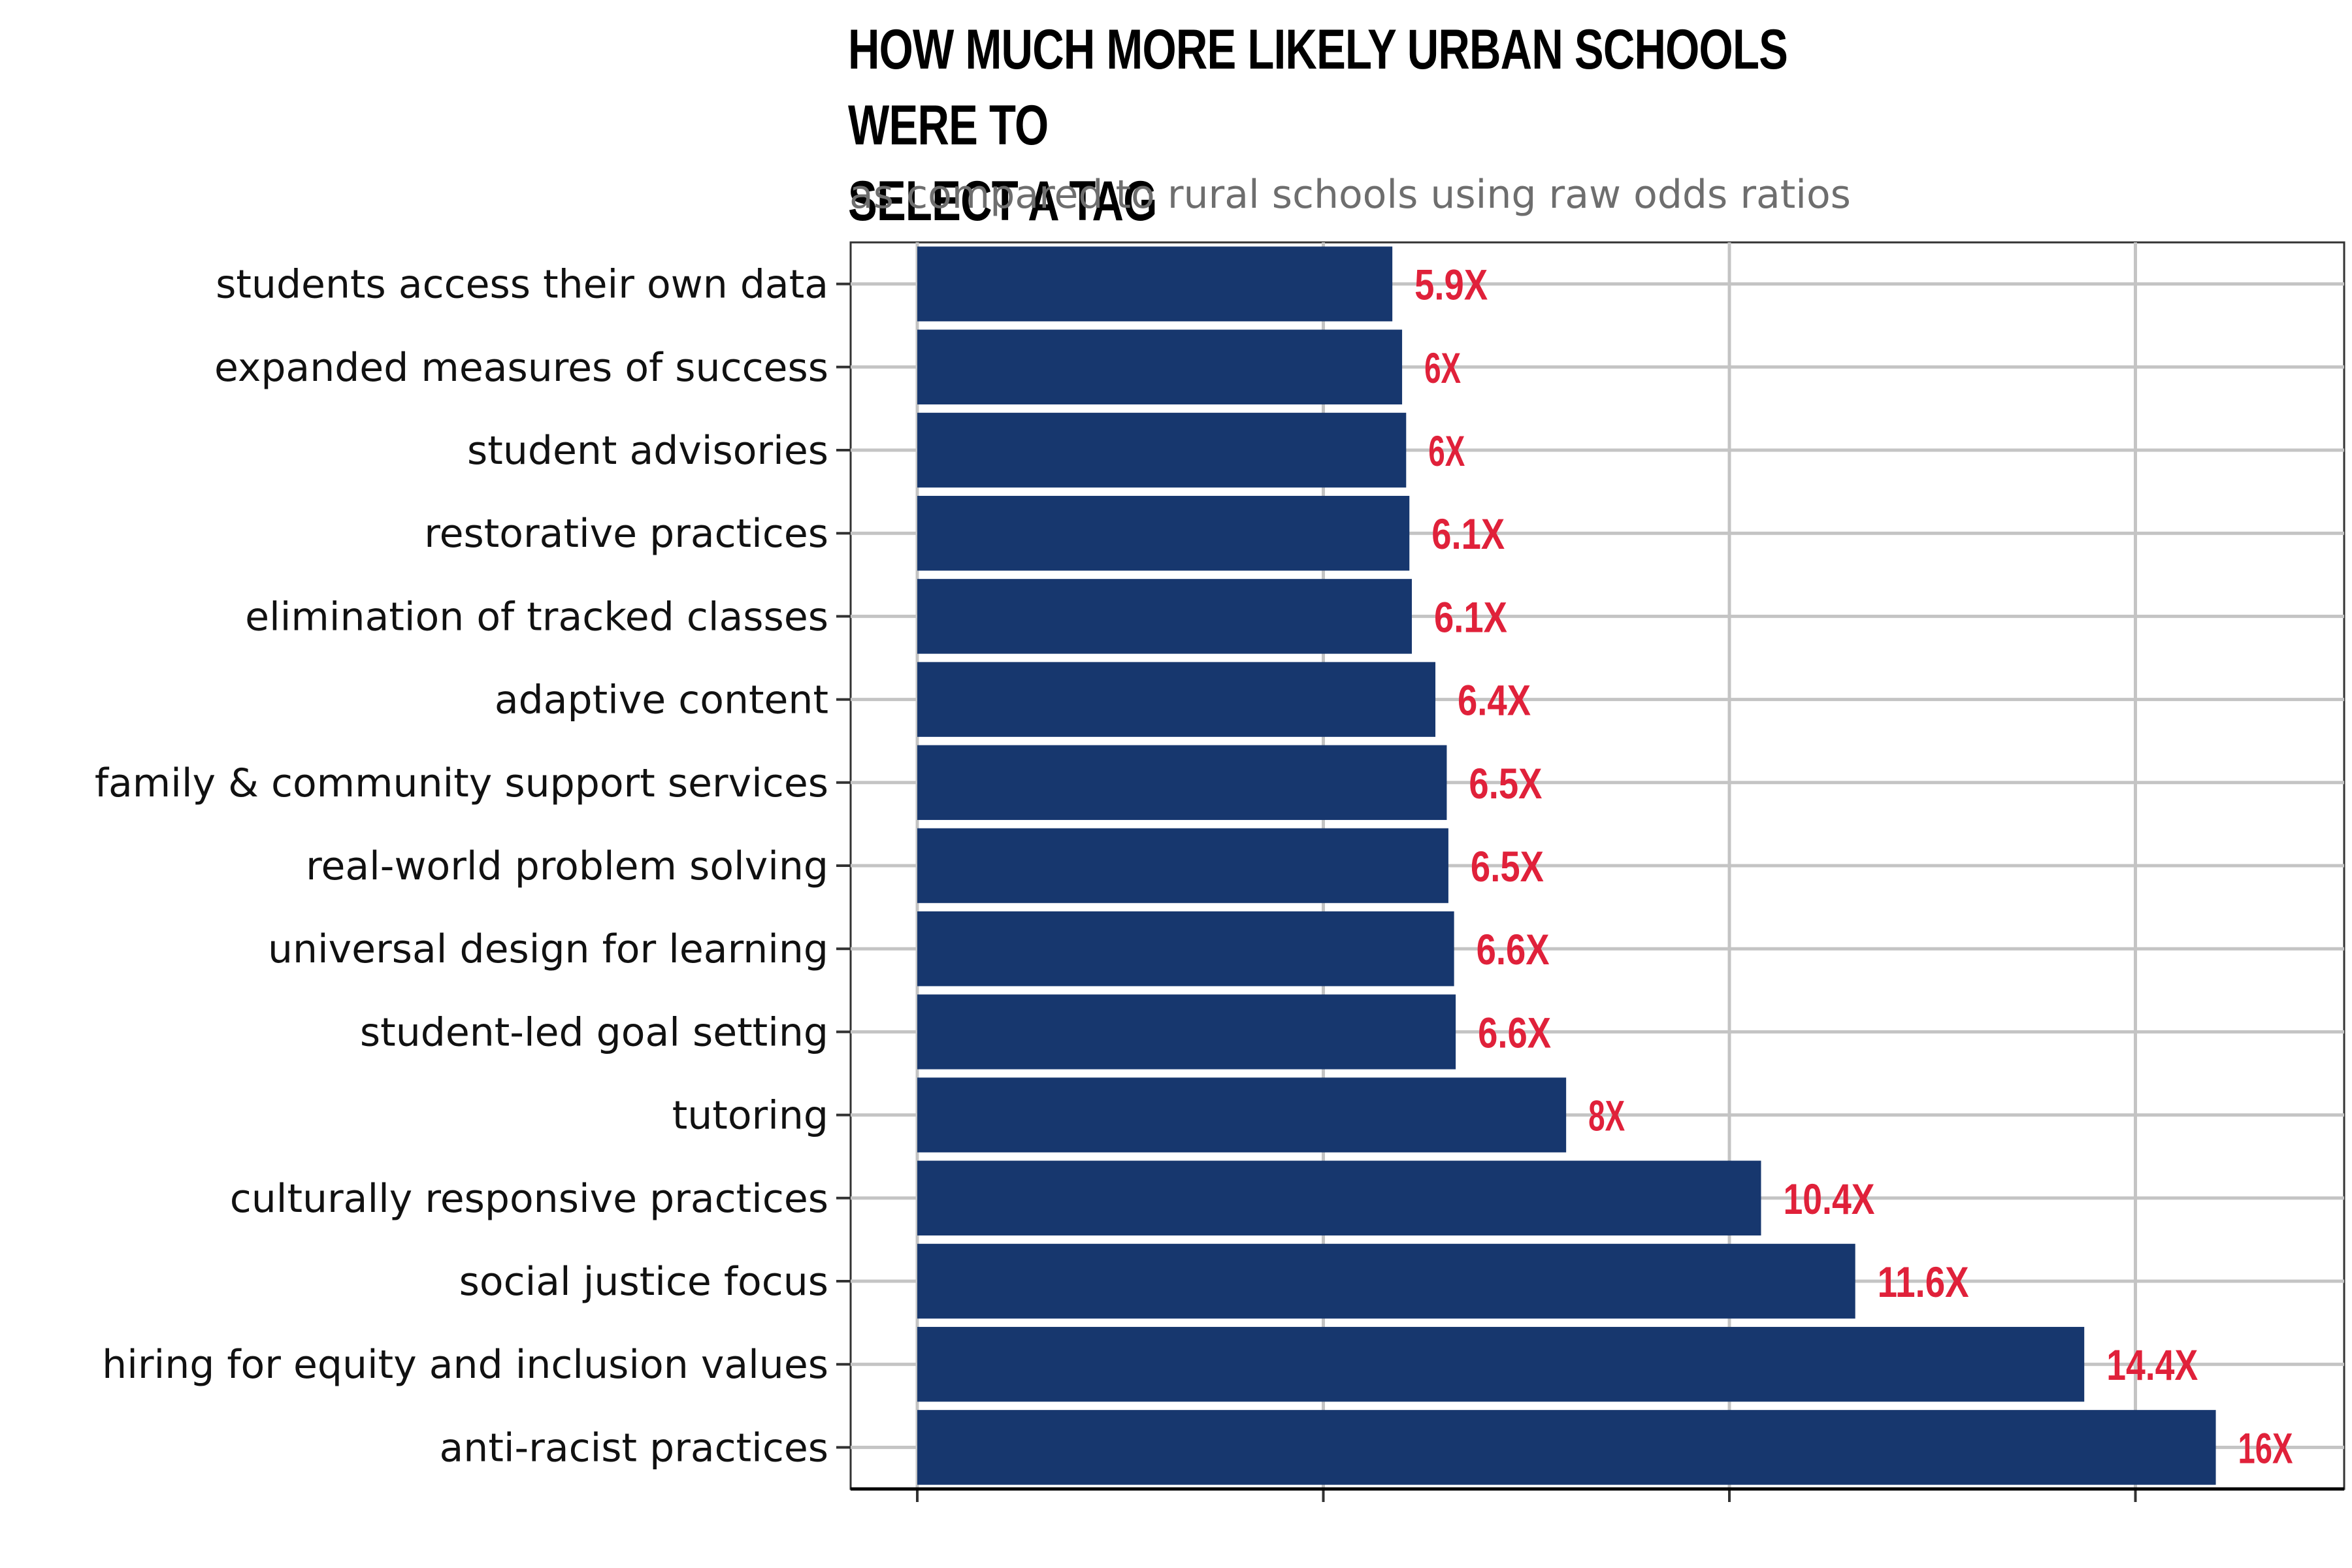 The image size is (2352, 1568). Describe the element at coordinates (634, 1448) in the screenshot. I see `category-label: anti-racist practices` at that location.